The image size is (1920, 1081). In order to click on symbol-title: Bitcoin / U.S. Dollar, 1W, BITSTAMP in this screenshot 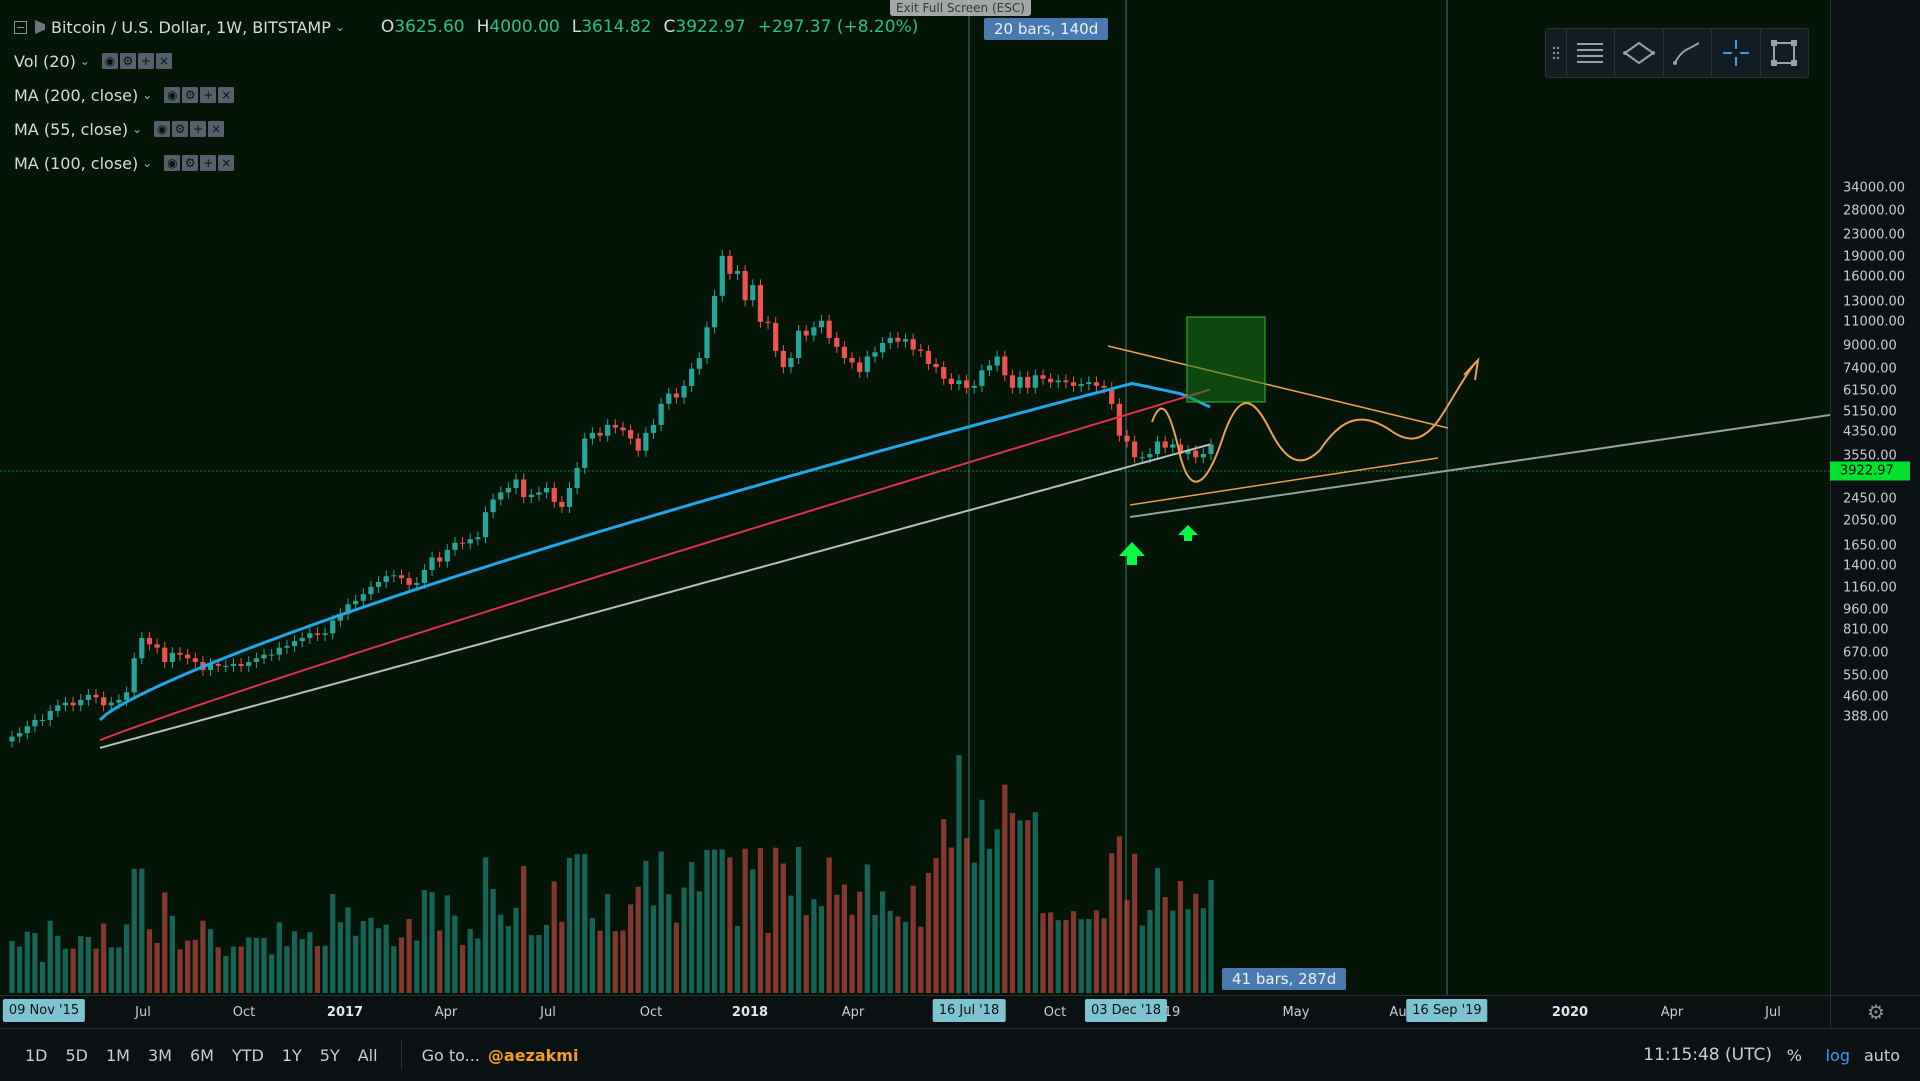, I will do `click(191, 27)`.